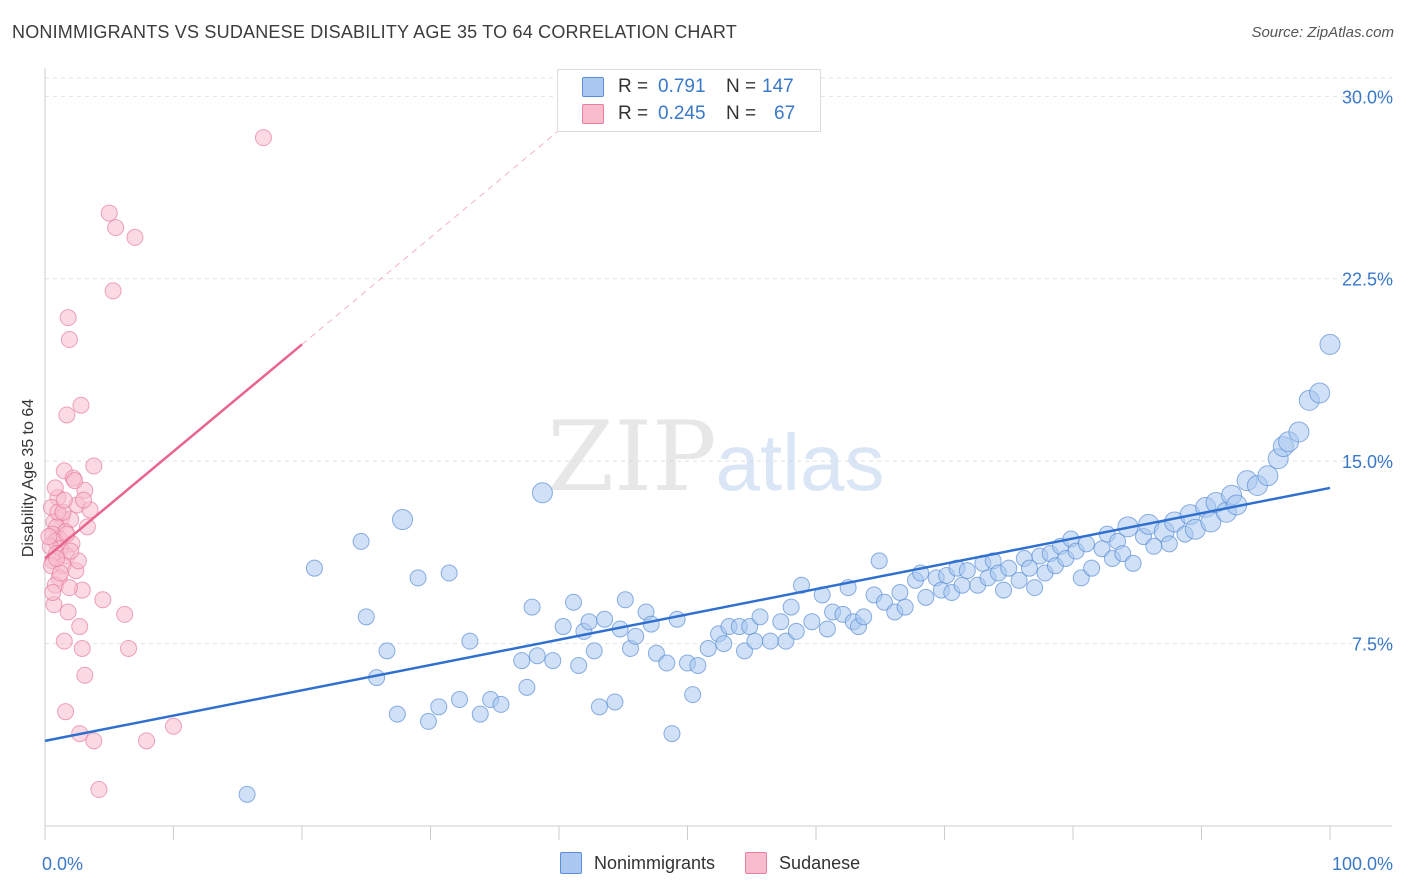  Describe the element at coordinates (800, 462) in the screenshot. I see `watermark-atlas: atlas` at that location.